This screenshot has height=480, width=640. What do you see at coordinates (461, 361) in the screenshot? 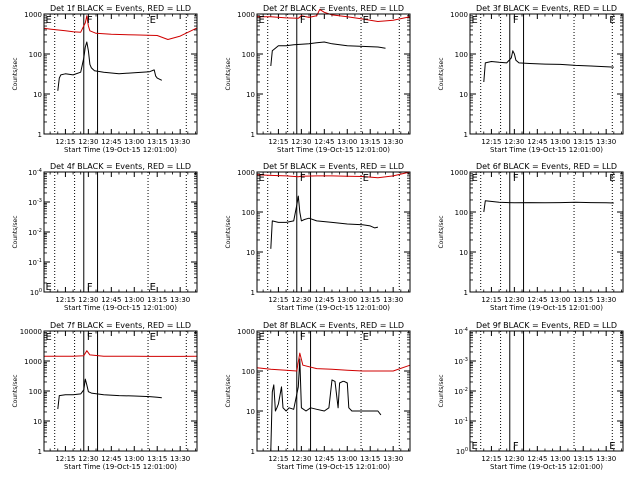
I see `y-tick-label: 10⁻³` at bounding box center [461, 361].